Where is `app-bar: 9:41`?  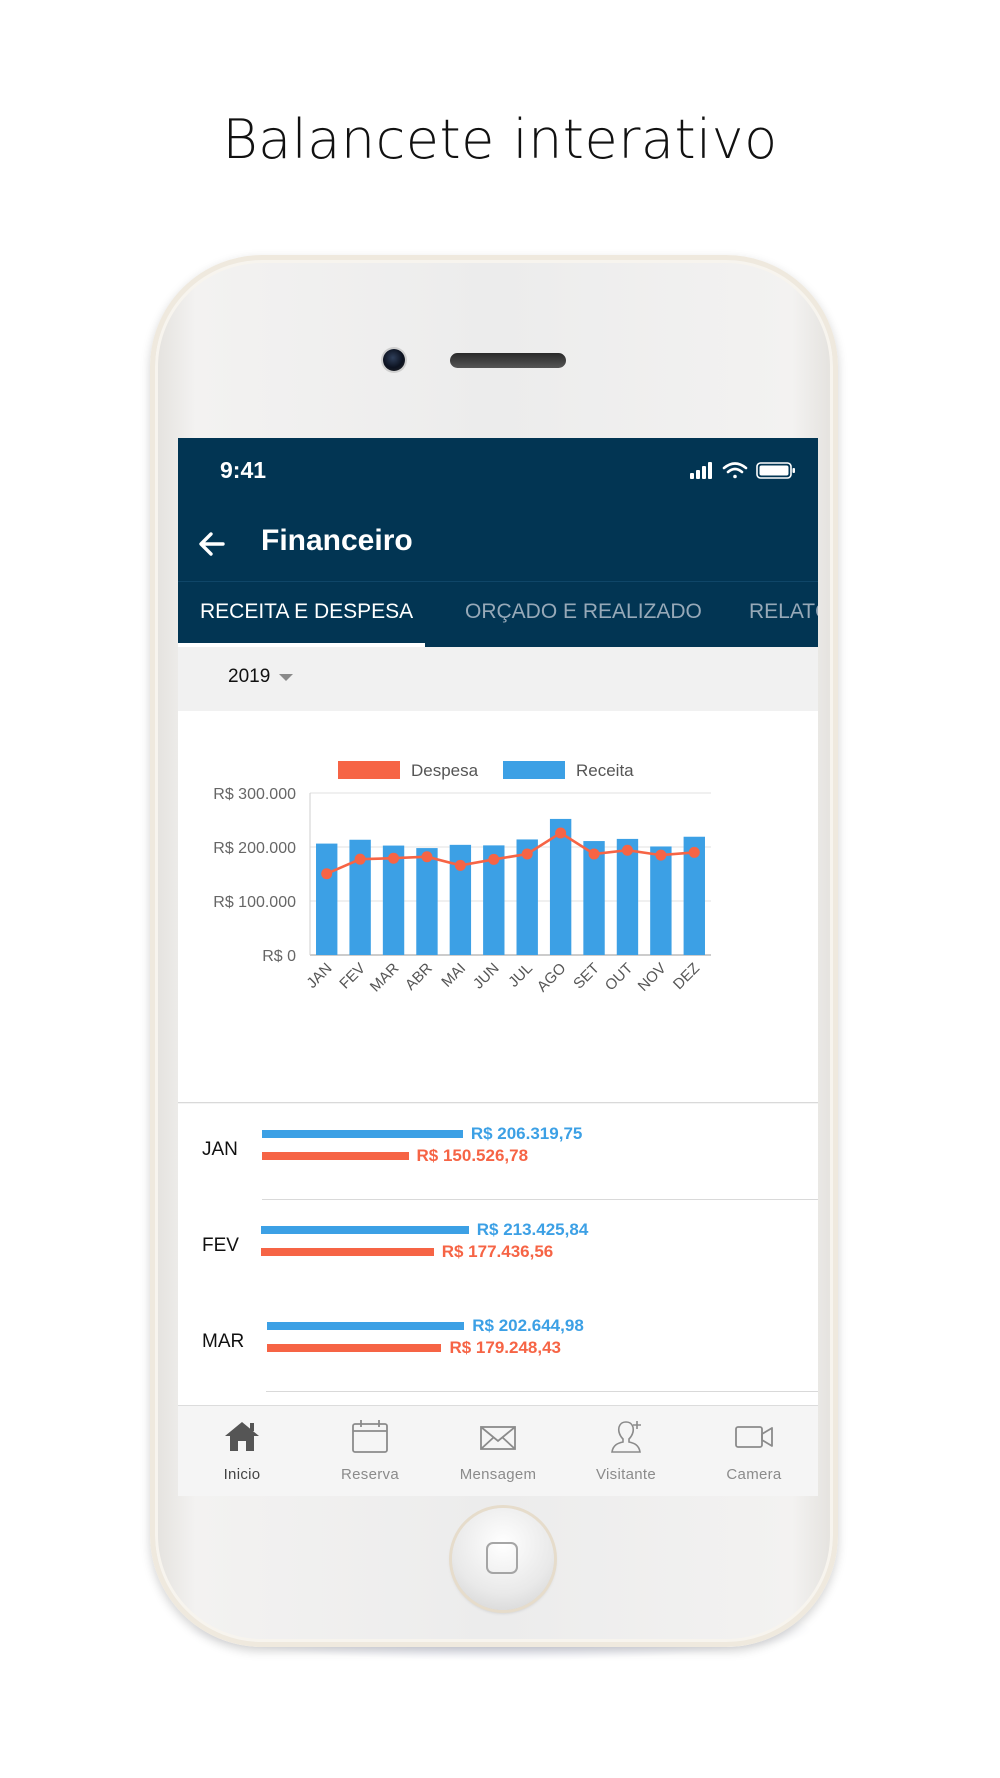 app-bar: 9:41 is located at coordinates (498, 542).